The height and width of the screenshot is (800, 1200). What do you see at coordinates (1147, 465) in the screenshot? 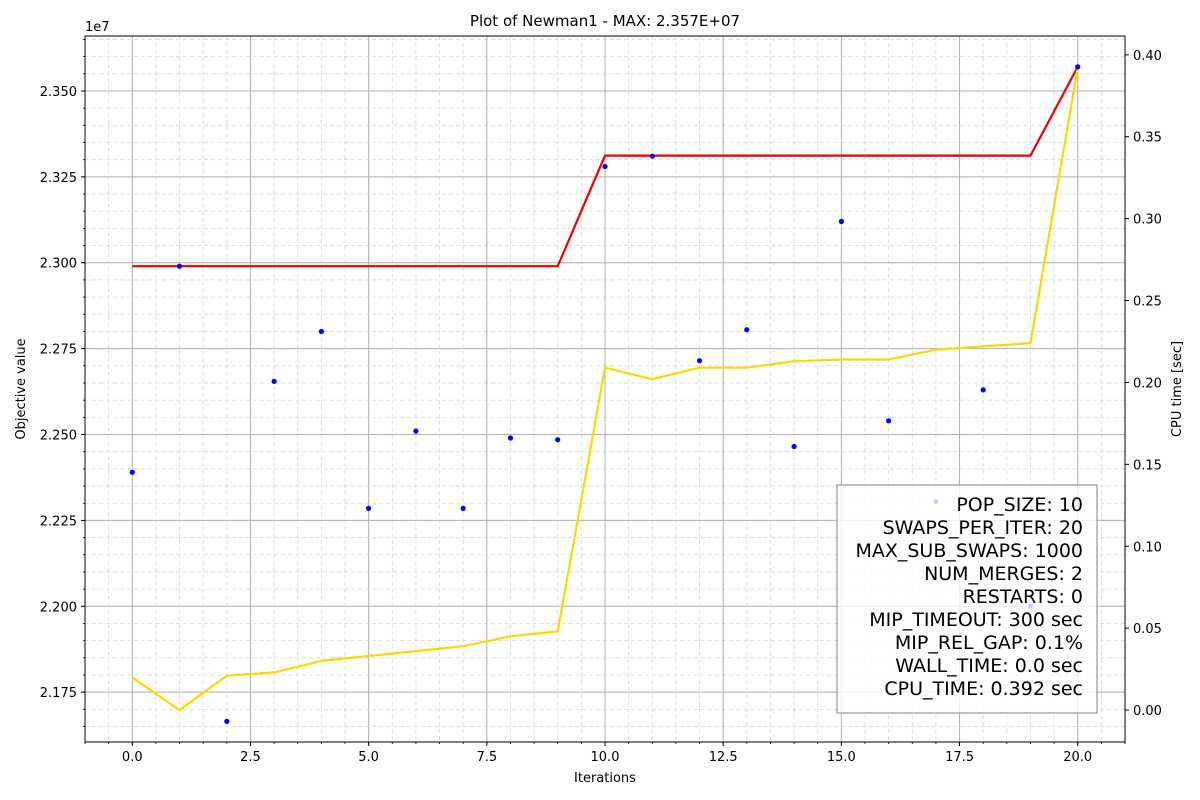
I see `y2-tick-label: 0.15` at bounding box center [1147, 465].